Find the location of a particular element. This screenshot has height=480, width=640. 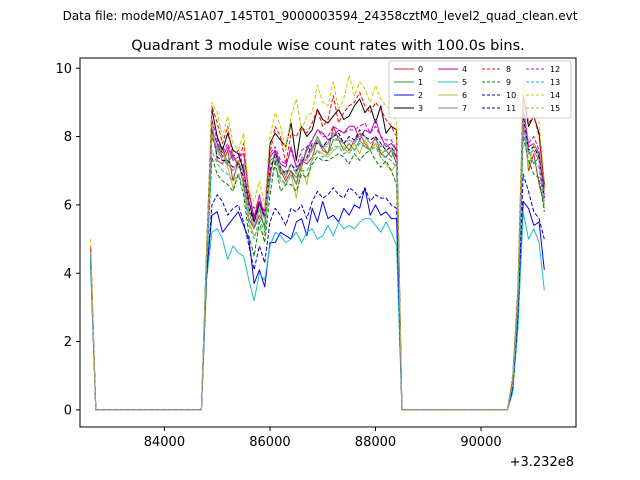

y-tick-label: 2 is located at coordinates (68, 342).